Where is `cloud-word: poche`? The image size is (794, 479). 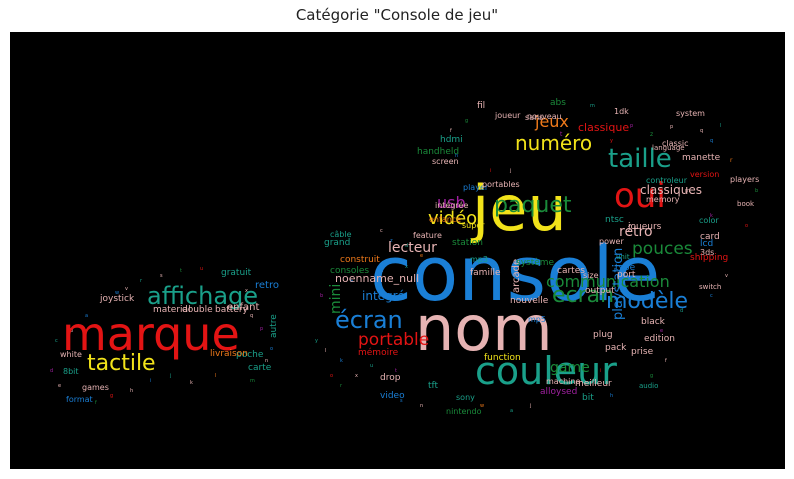 cloud-word: poche is located at coordinates (250, 355).